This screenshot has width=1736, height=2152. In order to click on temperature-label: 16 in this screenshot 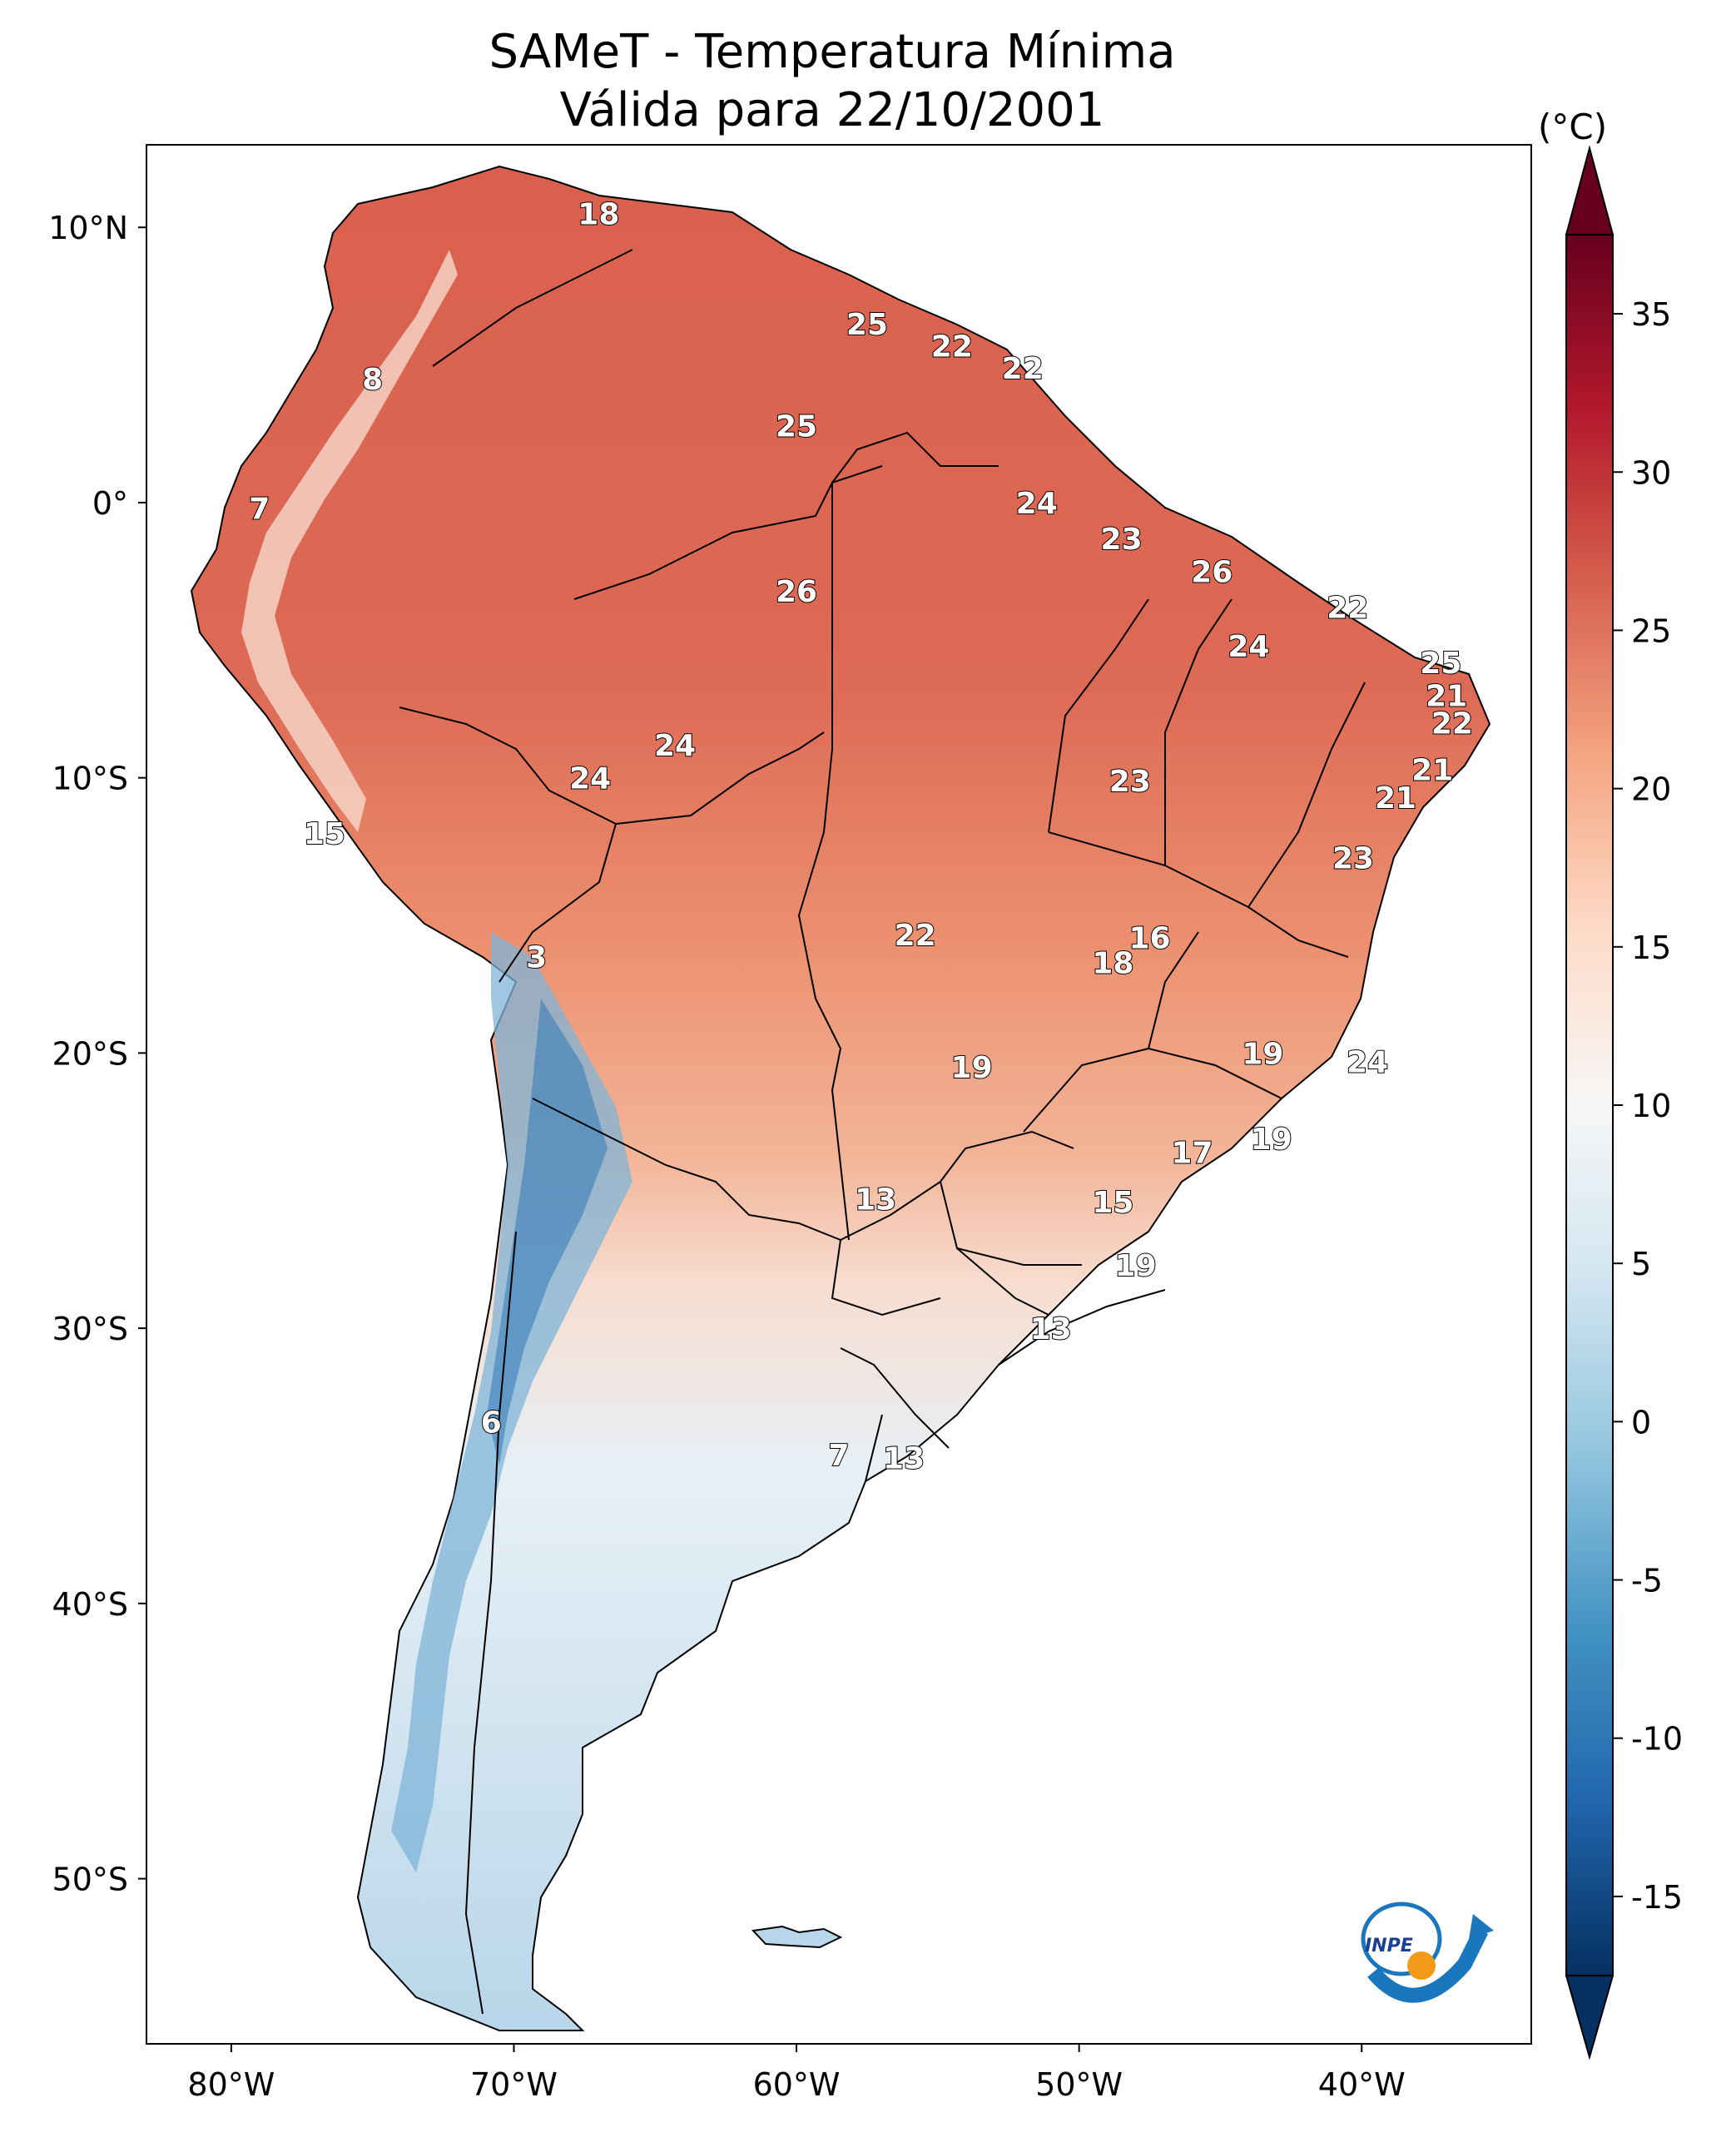, I will do `click(1149, 938)`.